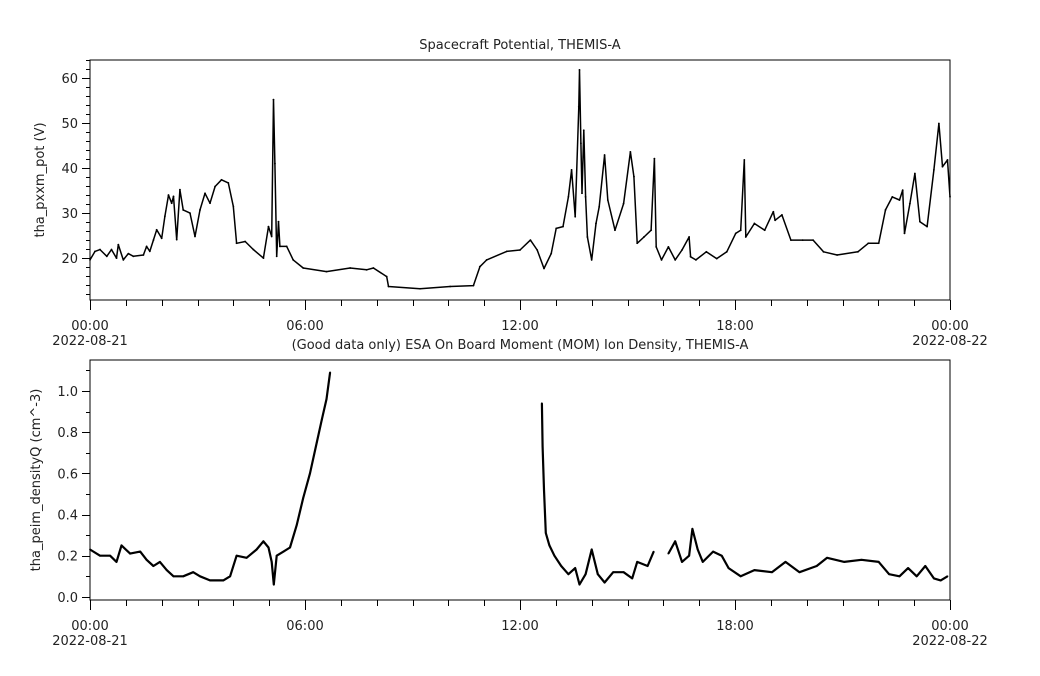  What do you see at coordinates (950, 341) in the screenshot?
I see `top-xtick-date-label: 2022-08-22` at bounding box center [950, 341].